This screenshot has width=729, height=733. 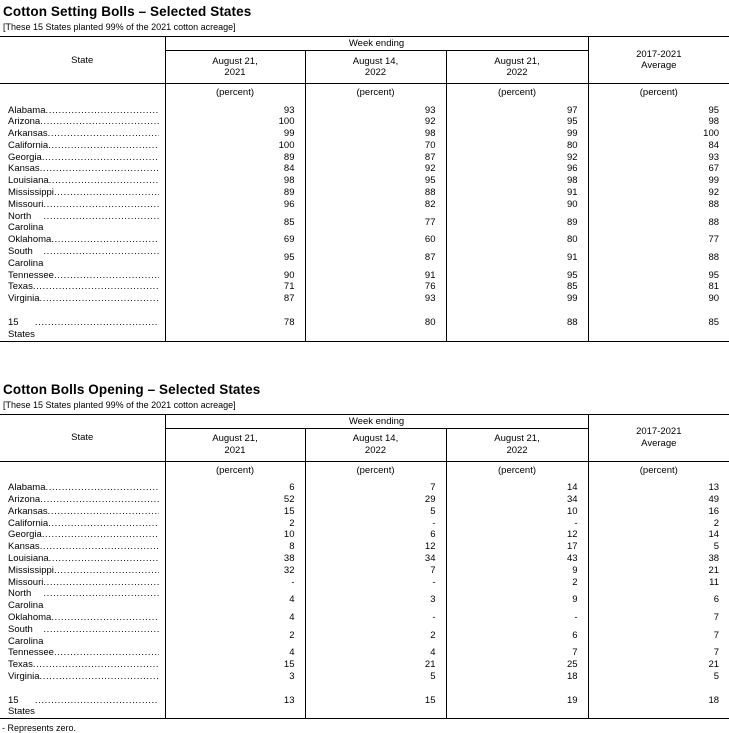 What do you see at coordinates (364, 157) in the screenshot?
I see `table-row: Georgia 89 87 92 93` at bounding box center [364, 157].